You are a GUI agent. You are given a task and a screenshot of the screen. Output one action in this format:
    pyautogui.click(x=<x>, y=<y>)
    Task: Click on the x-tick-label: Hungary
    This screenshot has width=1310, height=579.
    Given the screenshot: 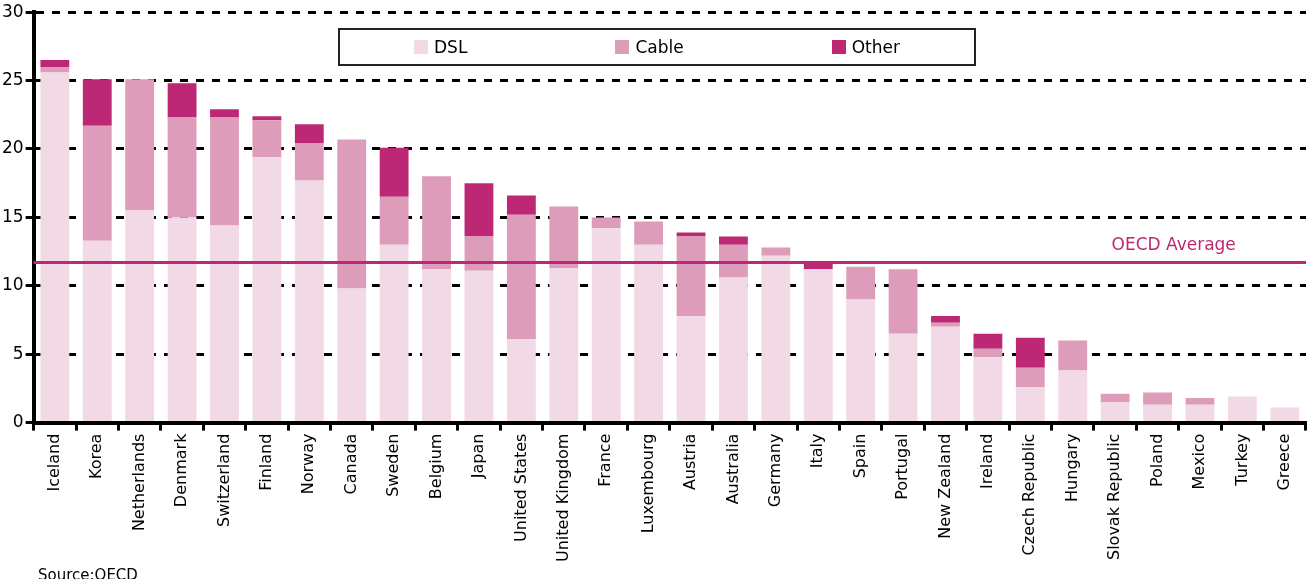 What is the action you would take?
    pyautogui.click(x=1071, y=467)
    